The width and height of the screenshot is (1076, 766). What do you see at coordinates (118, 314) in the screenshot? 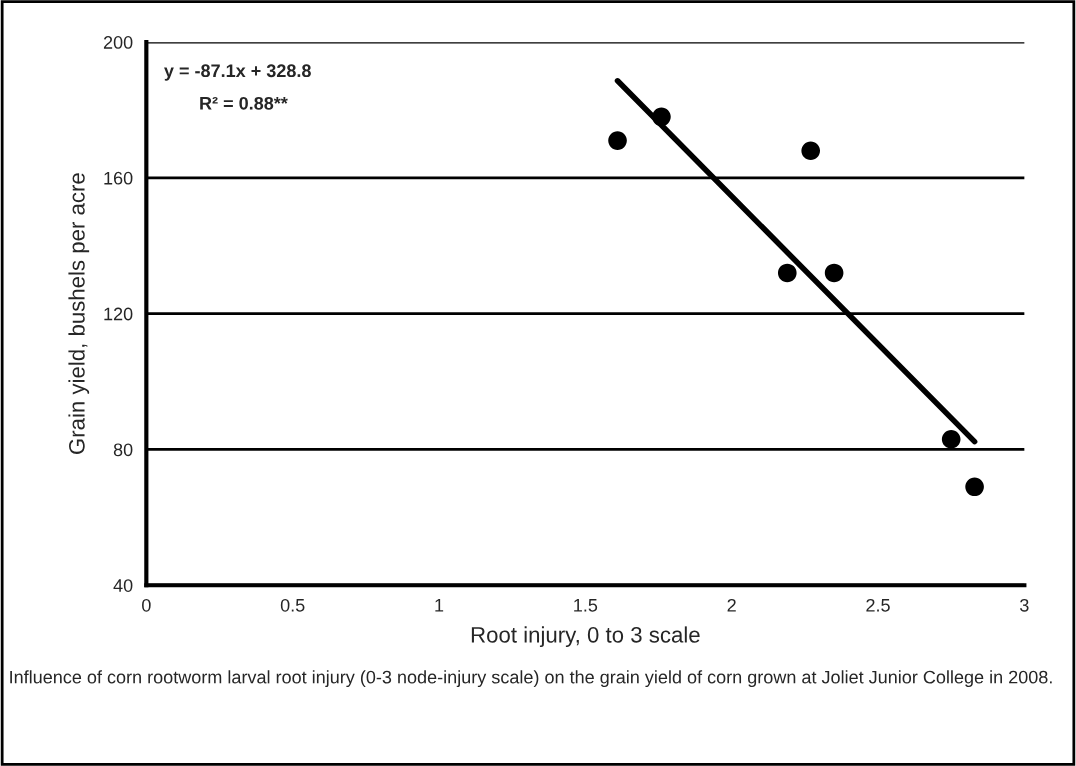
I see `y-tick-label: 120` at bounding box center [118, 314].